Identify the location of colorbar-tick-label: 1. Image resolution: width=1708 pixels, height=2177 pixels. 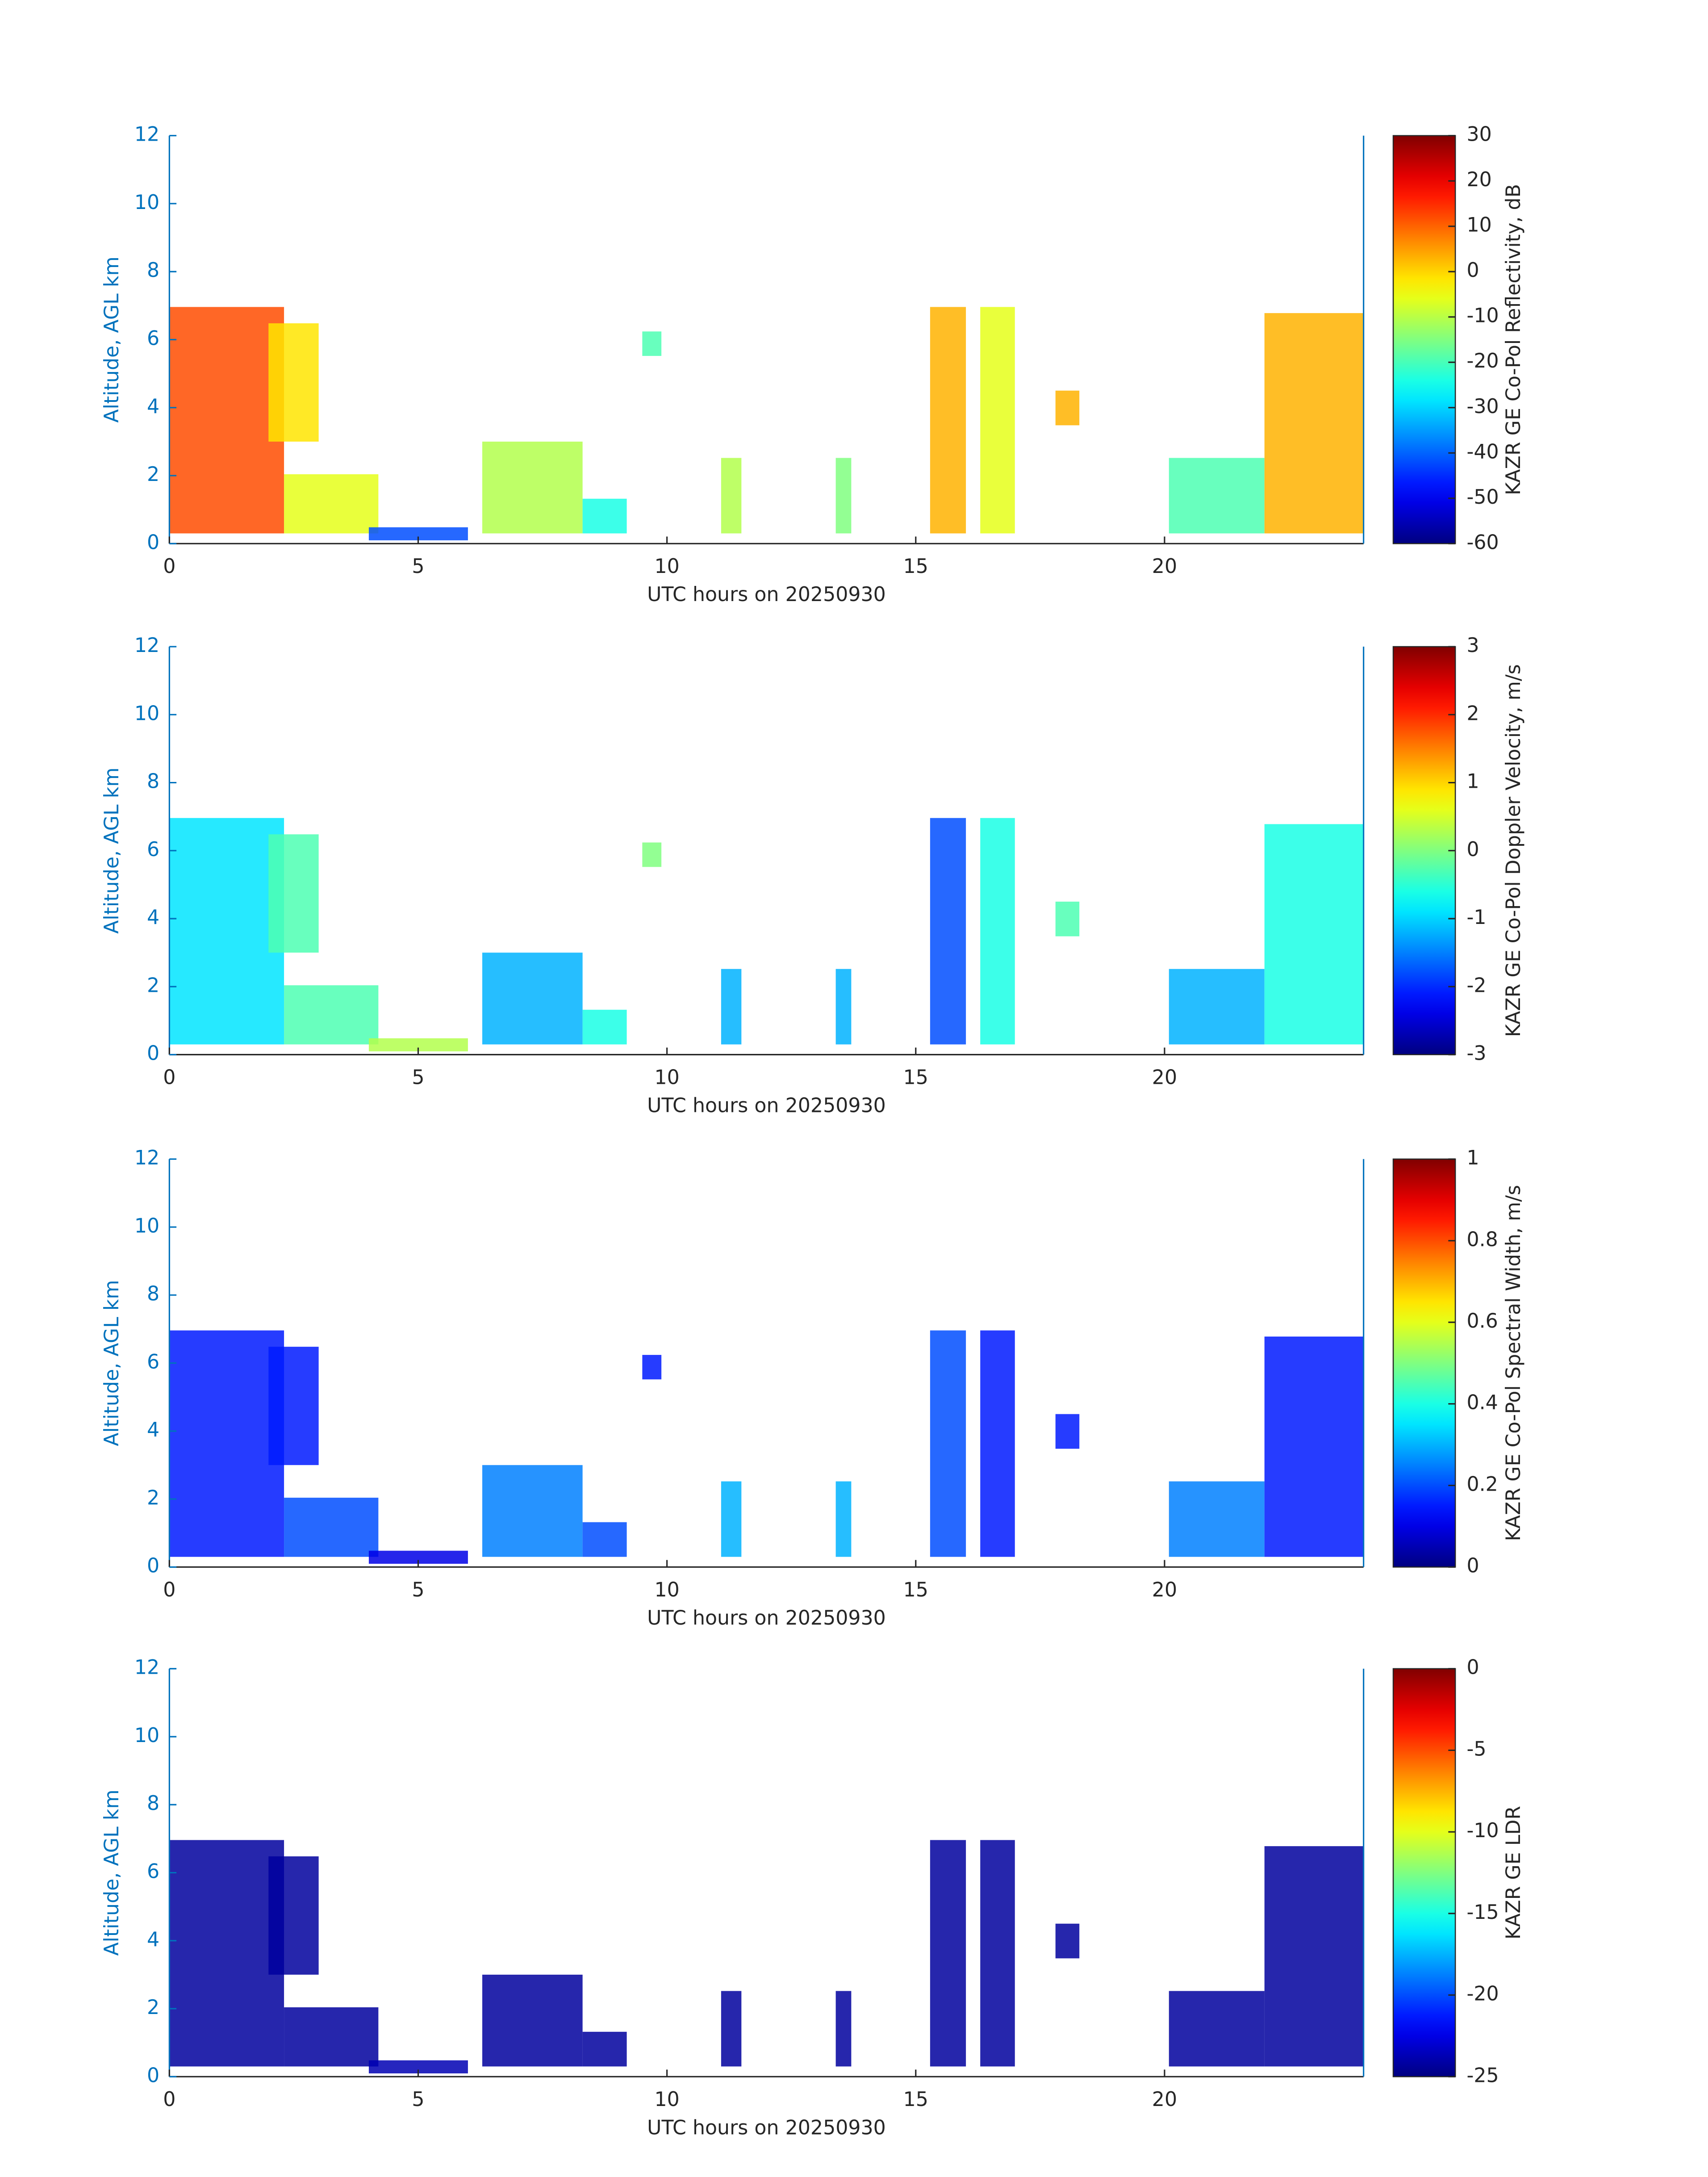
(1472, 1158).